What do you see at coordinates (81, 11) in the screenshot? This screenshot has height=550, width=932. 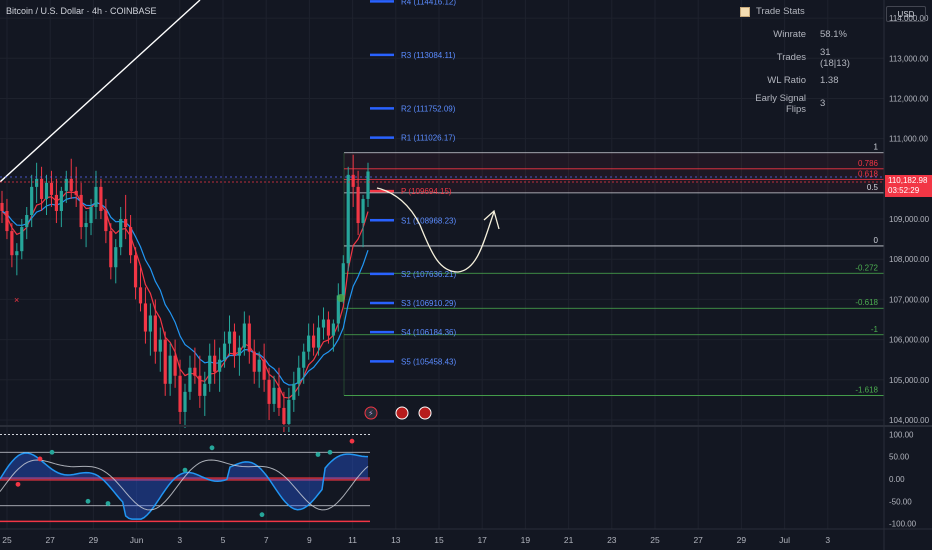 I see `symbol-title: Bitcoin / U.S. Dollar · 4h · COINBASE` at bounding box center [81, 11].